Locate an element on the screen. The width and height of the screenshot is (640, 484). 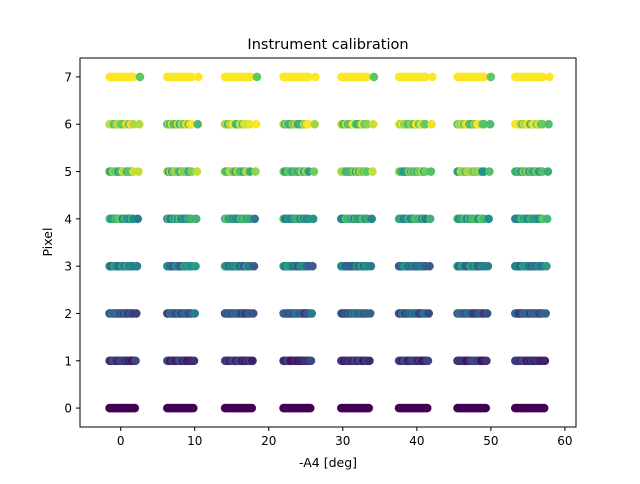
x-tick-label: 50 is located at coordinates (490, 441).